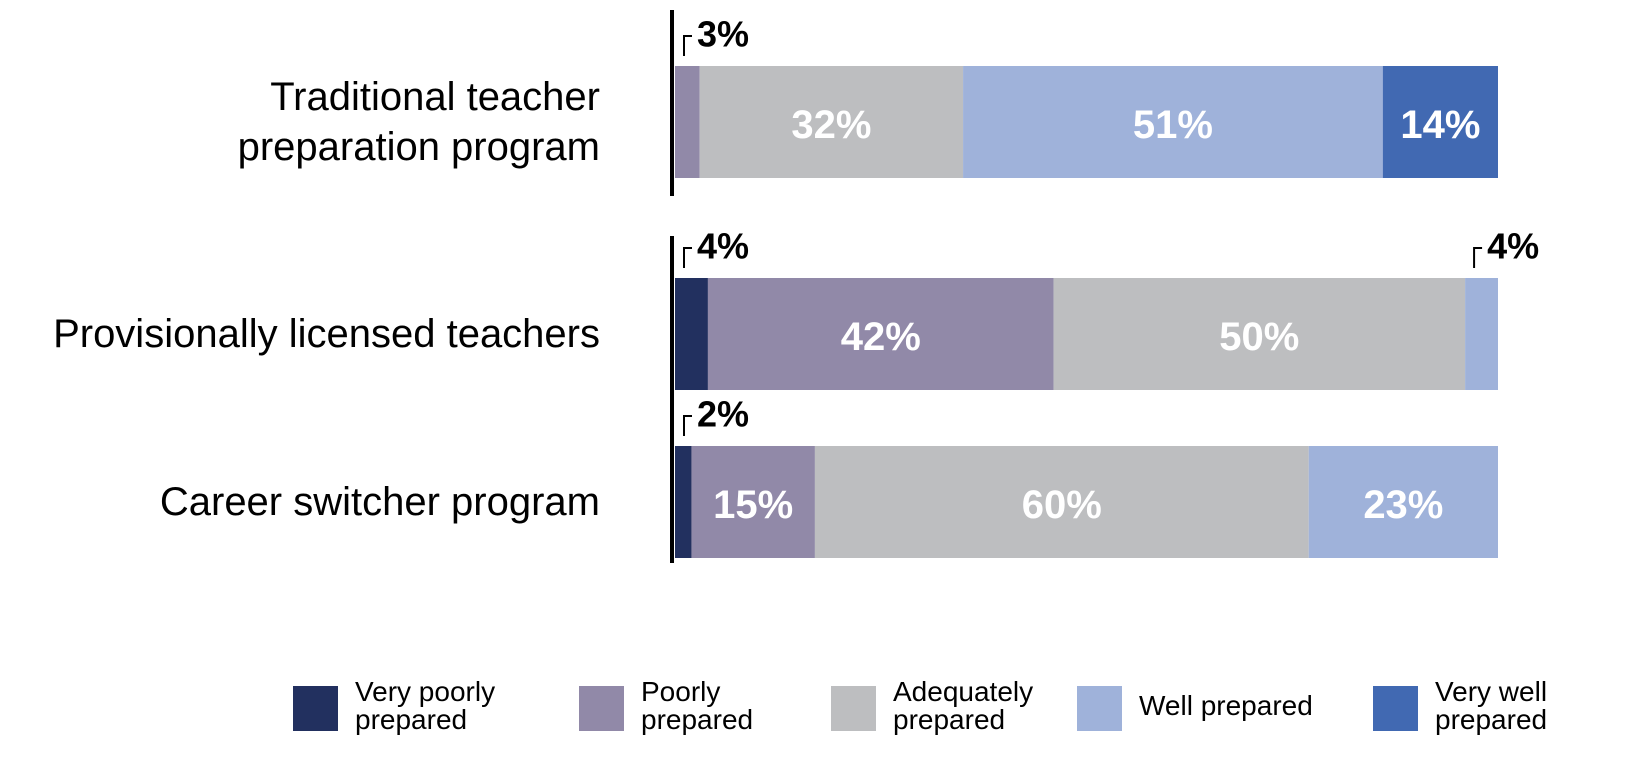 The height and width of the screenshot is (763, 1626). Describe the element at coordinates (1403, 505) in the screenshot. I see `data-label: 23%` at that location.